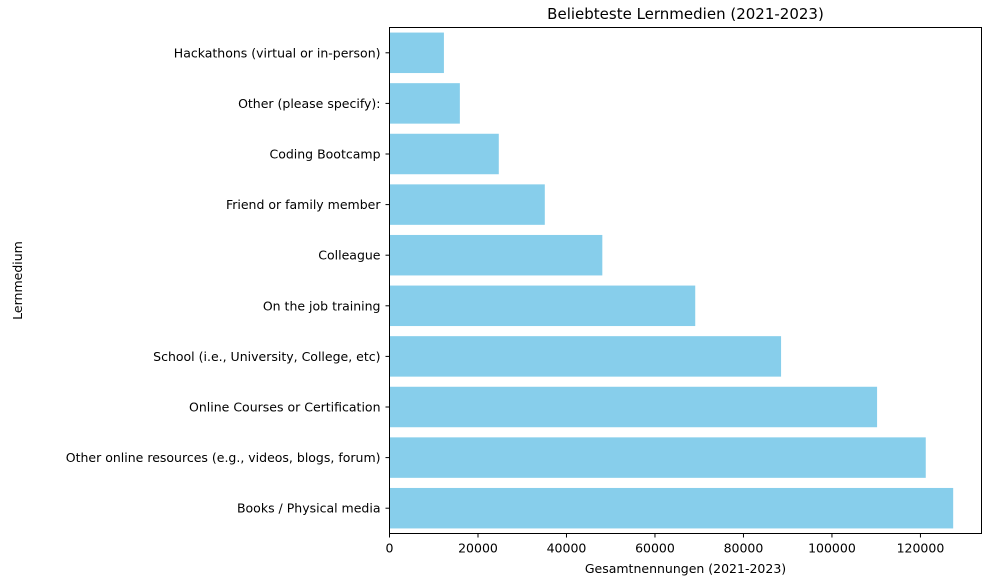 The image size is (995, 584). I want to click on x-tick-label: 60000, so click(655, 548).